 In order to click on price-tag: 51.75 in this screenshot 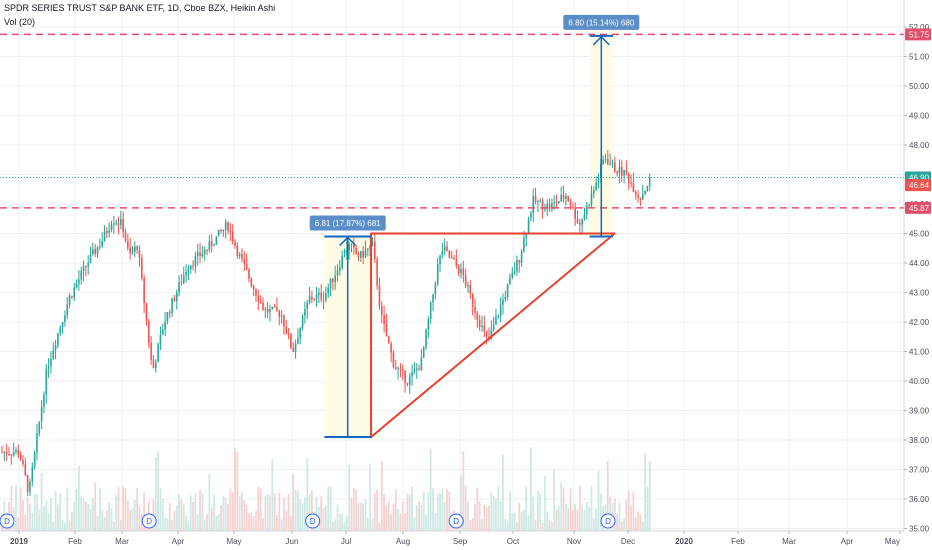, I will do `click(918, 34)`.